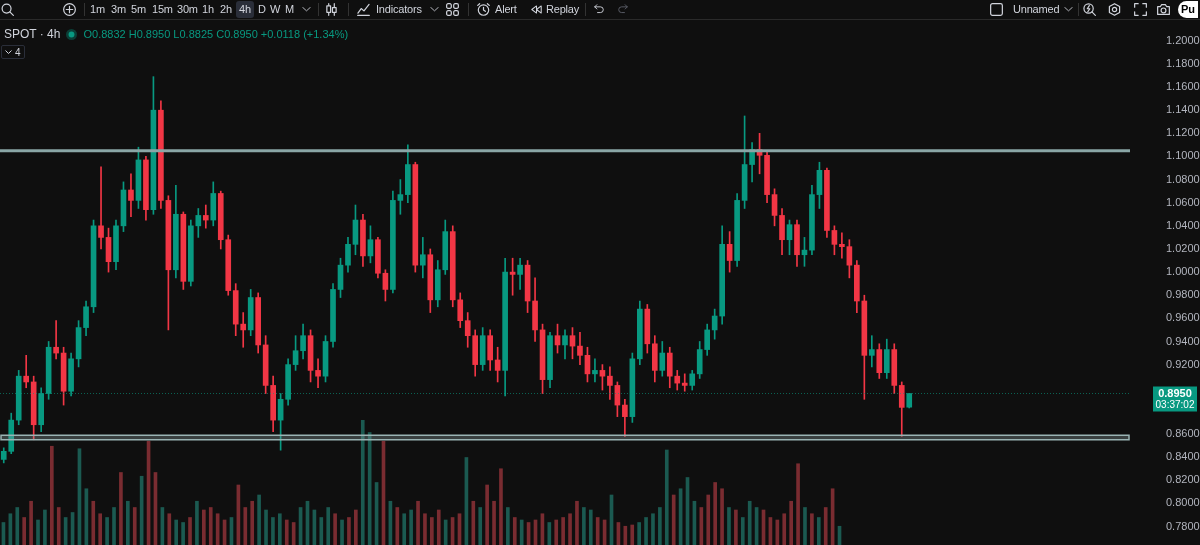 Image resolution: width=1200 pixels, height=545 pixels. What do you see at coordinates (13, 52) in the screenshot?
I see `toggle-button: 4` at bounding box center [13, 52].